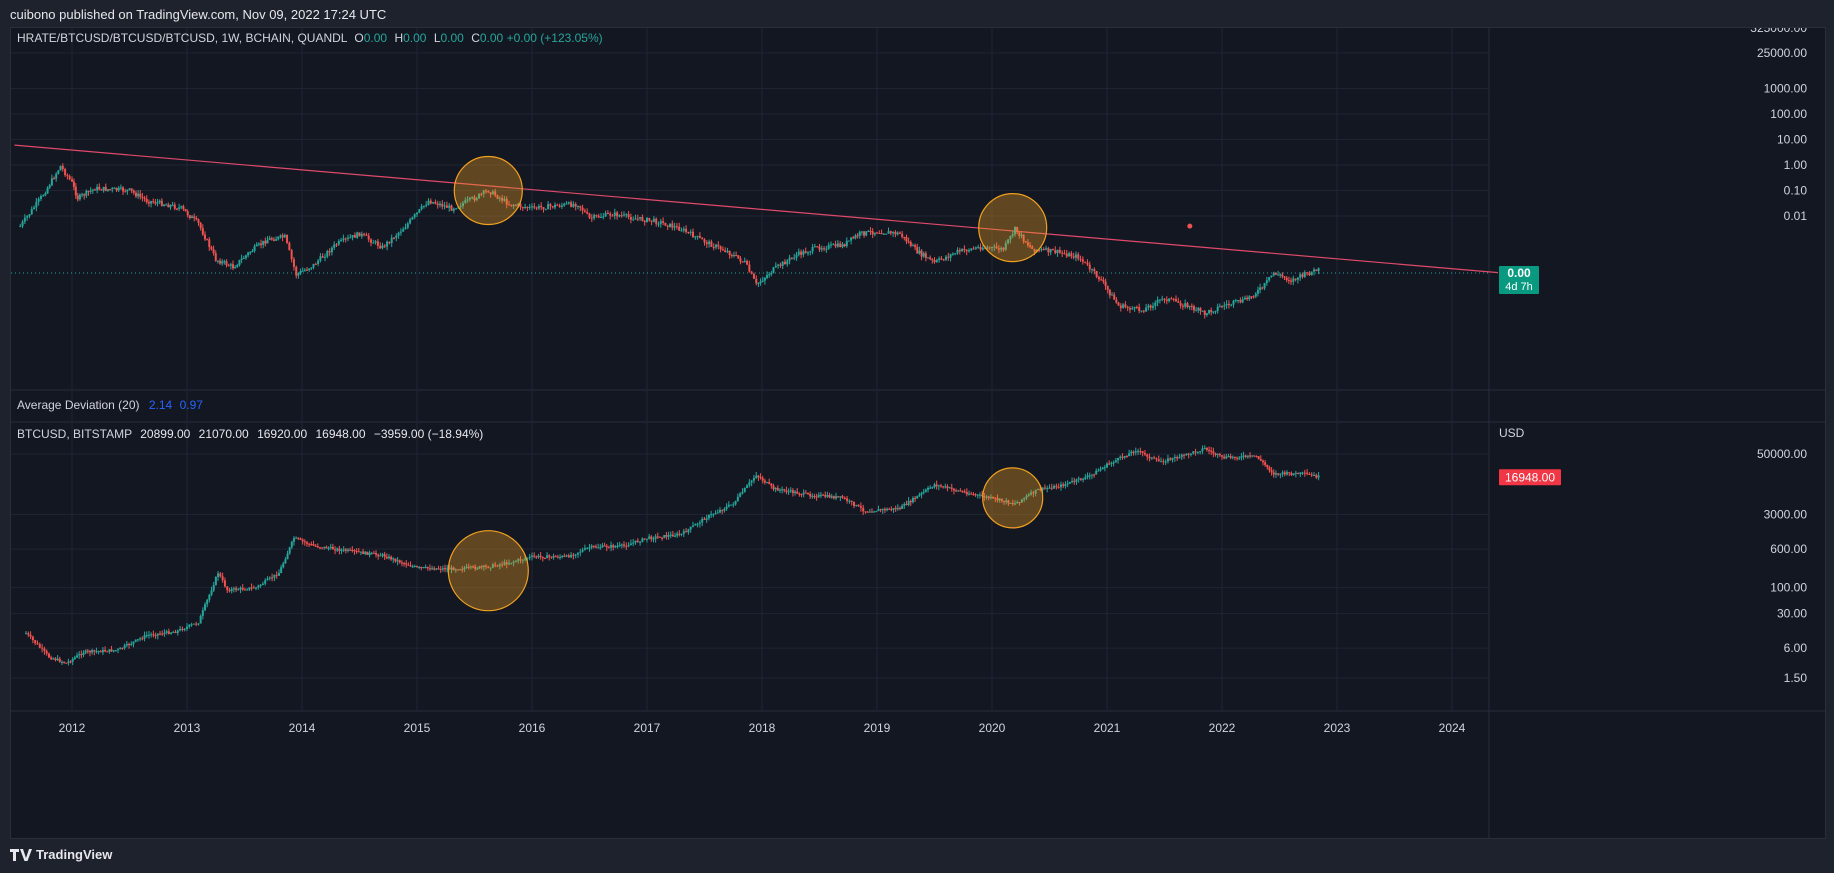 The height and width of the screenshot is (873, 1834). Describe the element at coordinates (1337, 728) in the screenshot. I see `x-tick-label: 2023` at that location.